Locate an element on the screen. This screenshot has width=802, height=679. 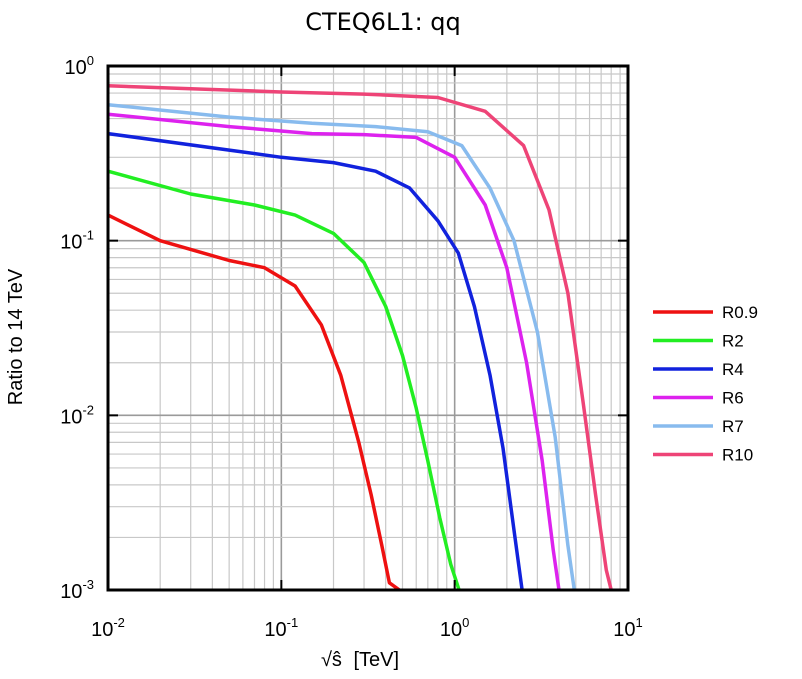
x-axis-symbol: √ŝ is located at coordinates (331, 660).